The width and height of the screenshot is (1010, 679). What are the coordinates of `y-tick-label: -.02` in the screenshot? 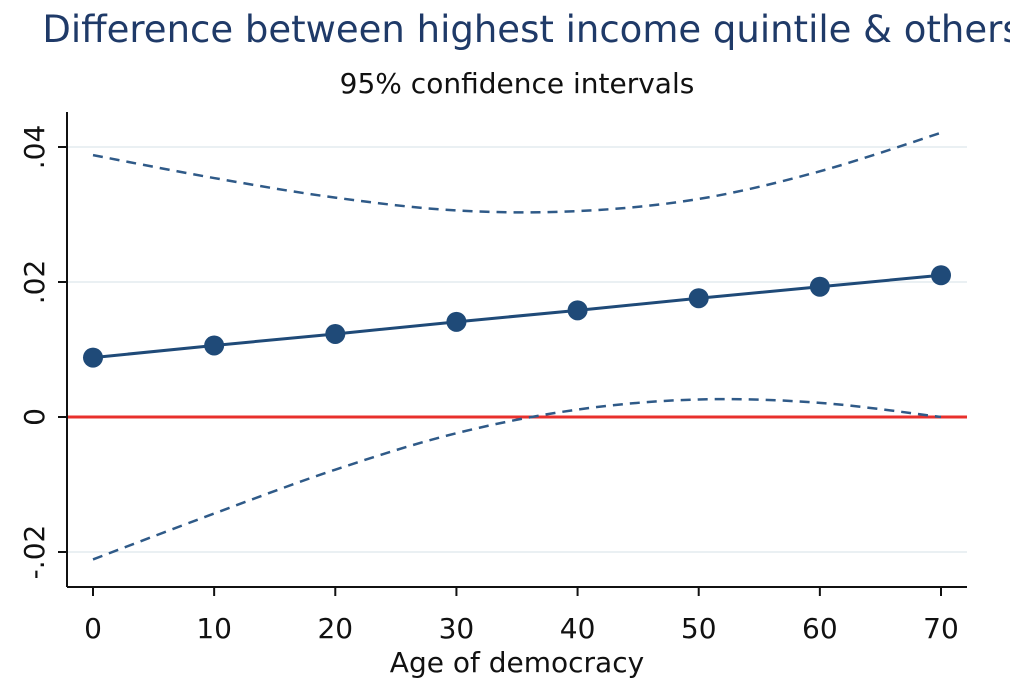 It's located at (34, 552).